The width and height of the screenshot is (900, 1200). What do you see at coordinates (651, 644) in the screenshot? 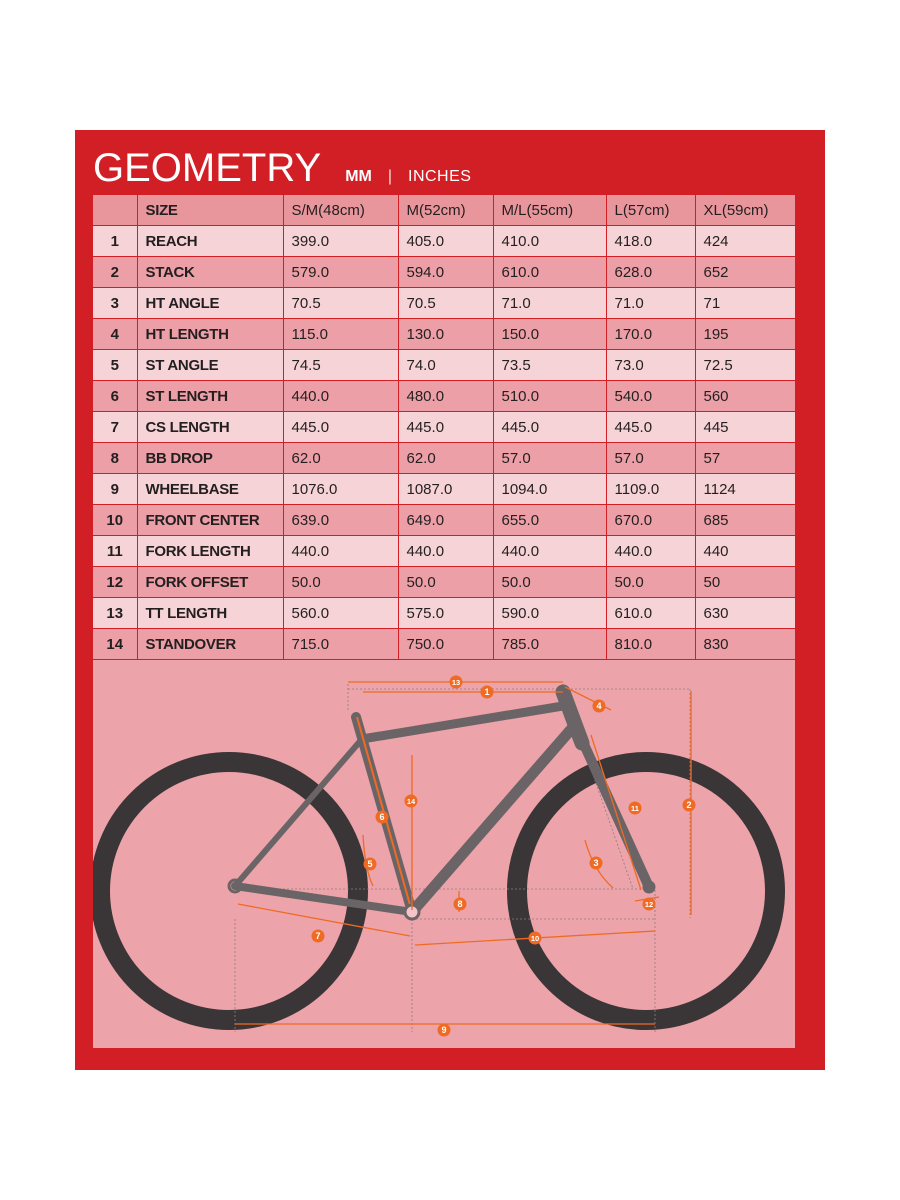
I see `row-value: 810.0` at bounding box center [651, 644].